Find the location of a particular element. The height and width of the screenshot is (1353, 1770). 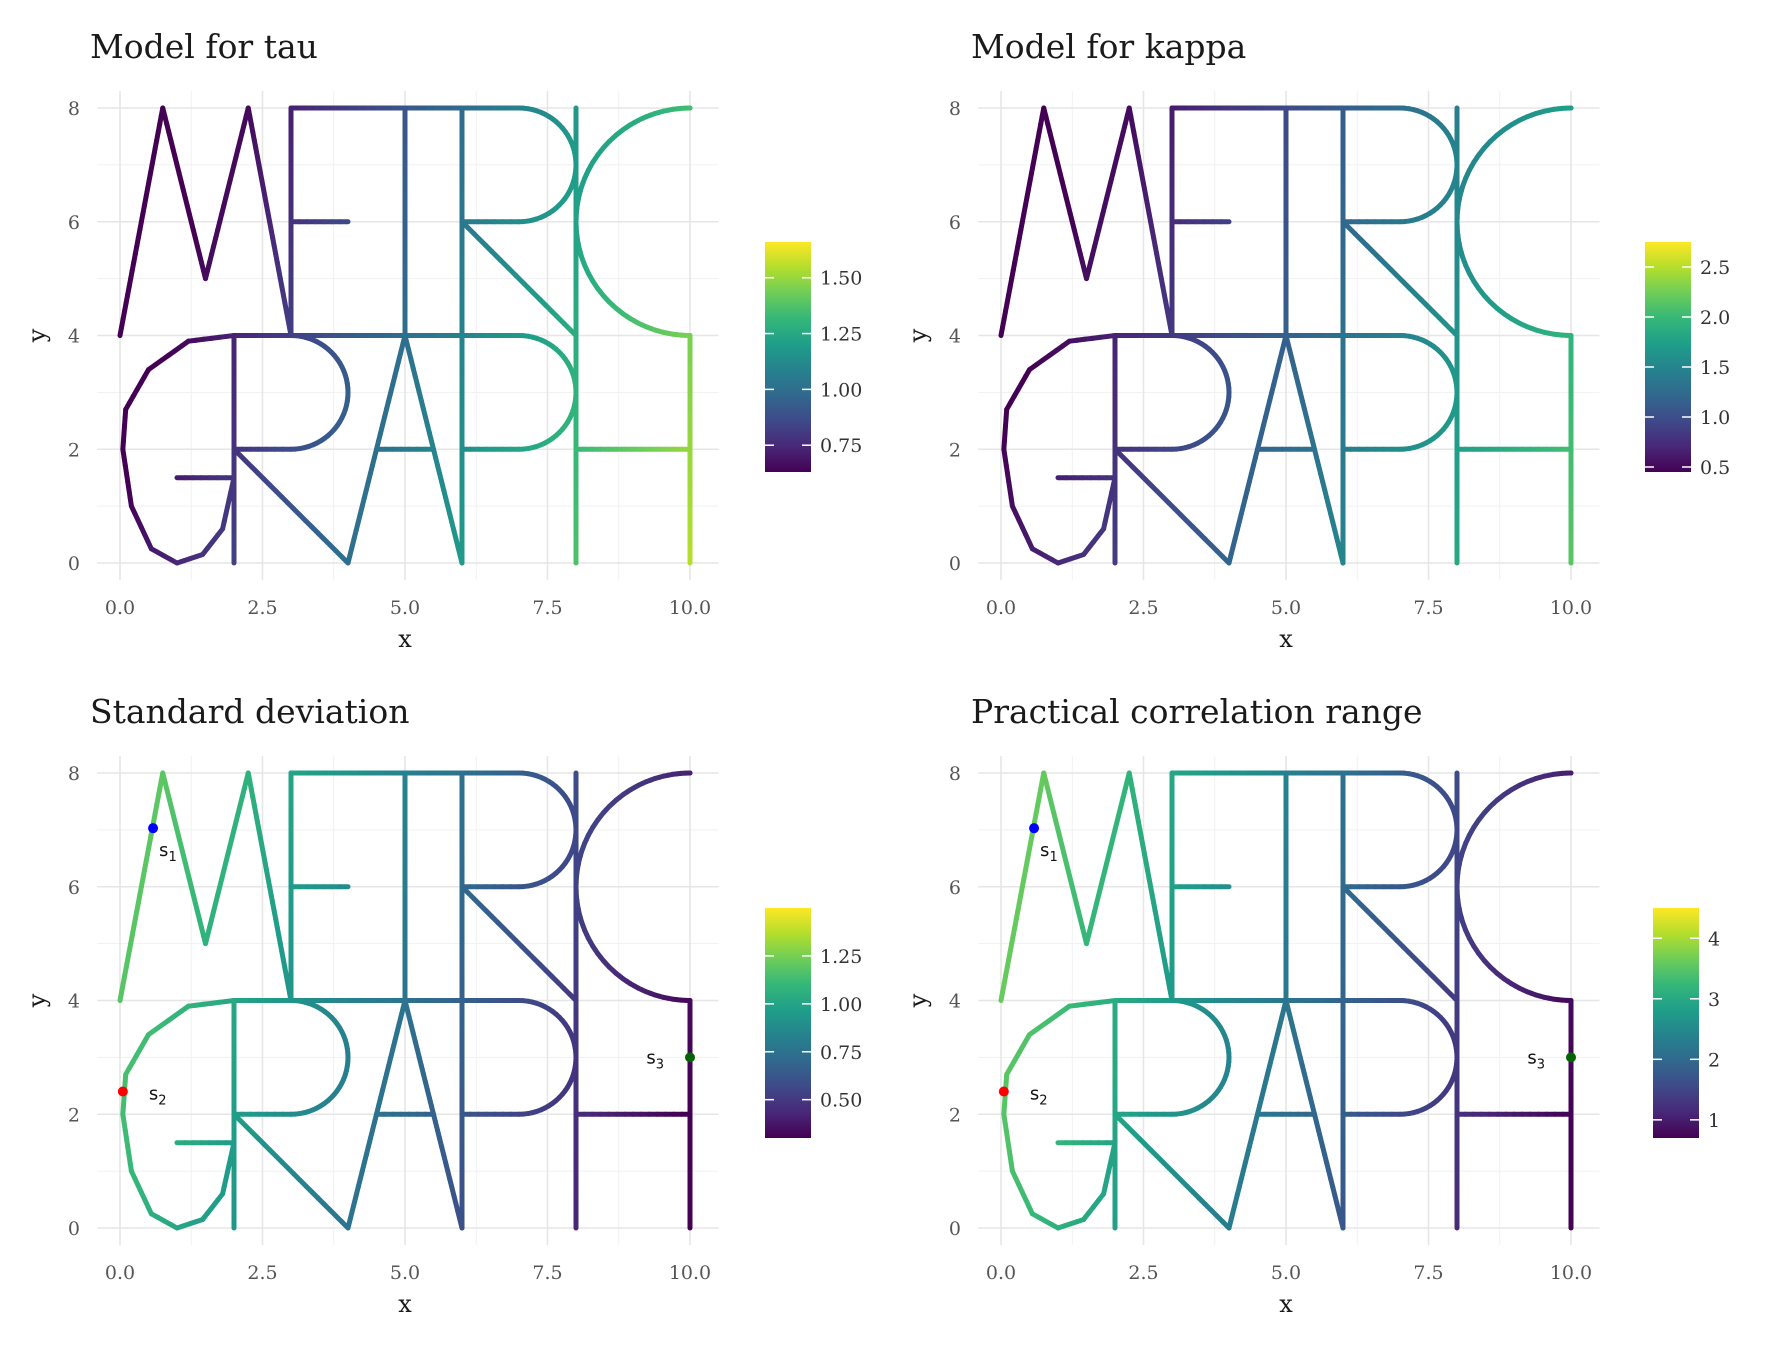

colorbar-tick-label: 3 is located at coordinates (1714, 1000).